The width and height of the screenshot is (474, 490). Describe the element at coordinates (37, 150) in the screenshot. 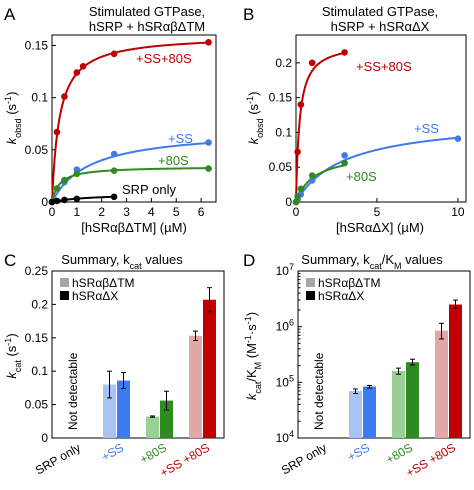

I see `y-tick-label: 0.05` at that location.